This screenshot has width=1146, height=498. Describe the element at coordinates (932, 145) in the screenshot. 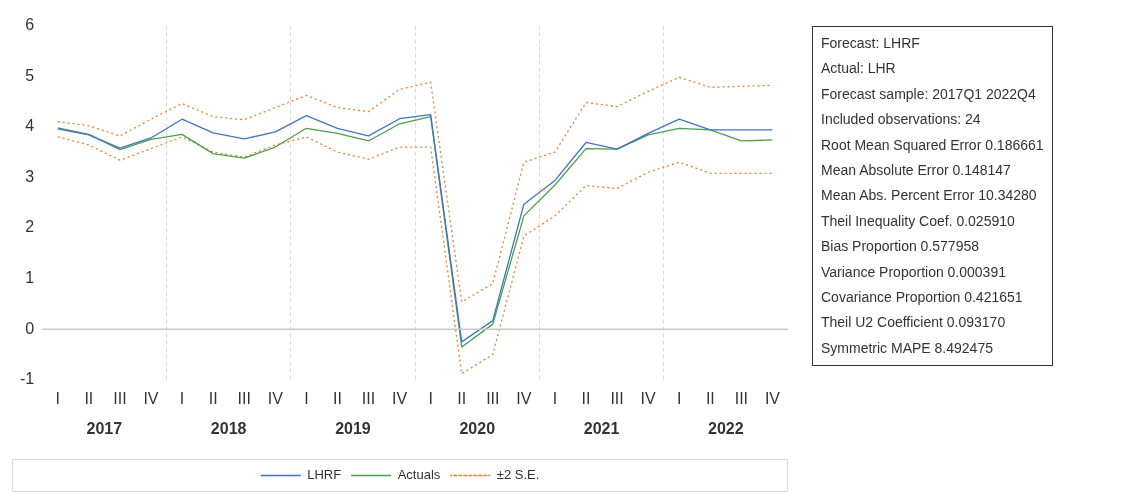

I see `text: Root Mean Squared Error 0.186661` at that location.